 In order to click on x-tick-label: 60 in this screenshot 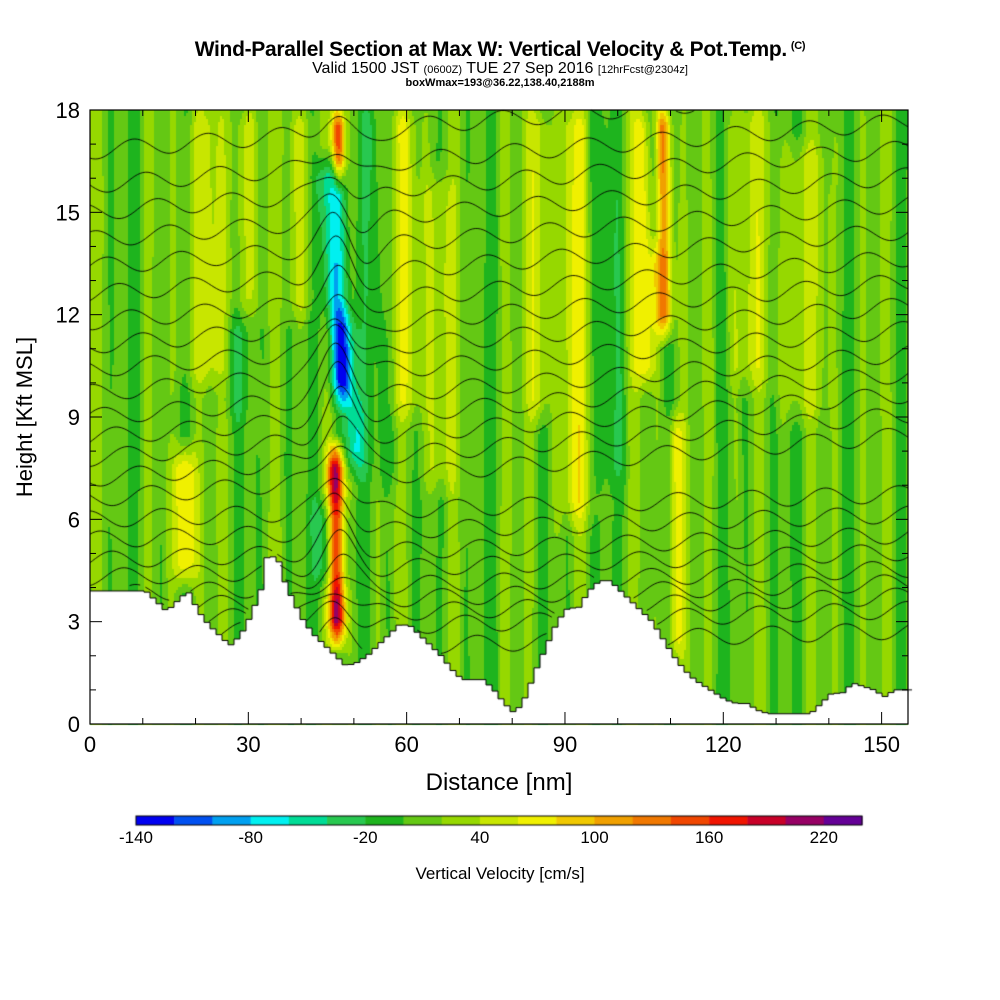, I will do `click(406, 744)`.